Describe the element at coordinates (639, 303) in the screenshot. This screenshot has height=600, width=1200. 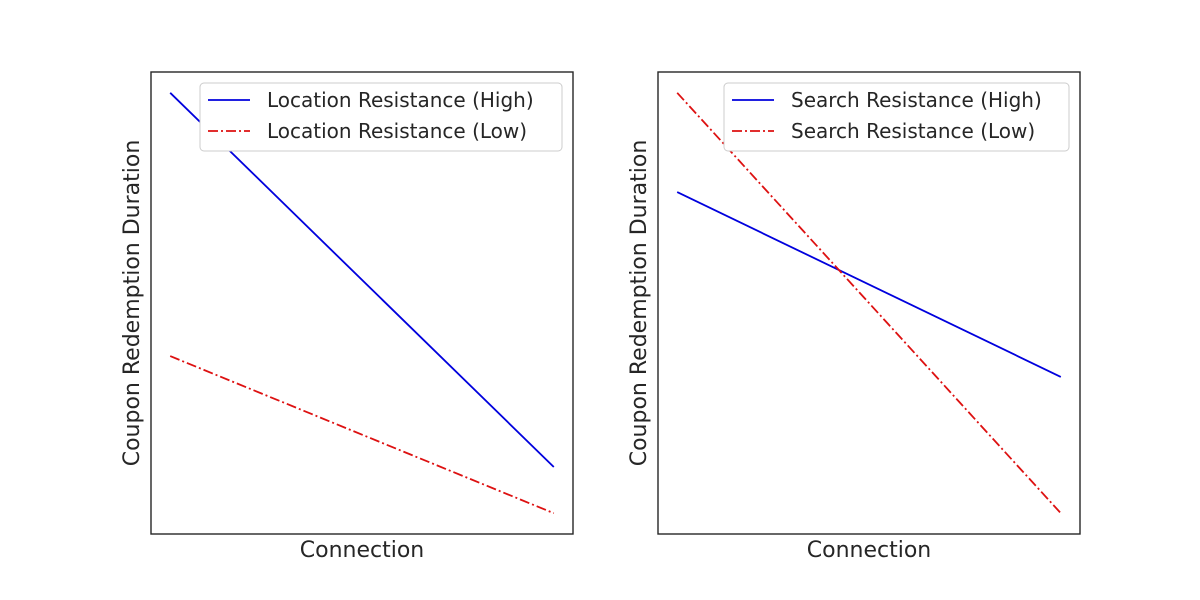
I see `y-axis-label-right: Coupon Redemption Duration` at that location.